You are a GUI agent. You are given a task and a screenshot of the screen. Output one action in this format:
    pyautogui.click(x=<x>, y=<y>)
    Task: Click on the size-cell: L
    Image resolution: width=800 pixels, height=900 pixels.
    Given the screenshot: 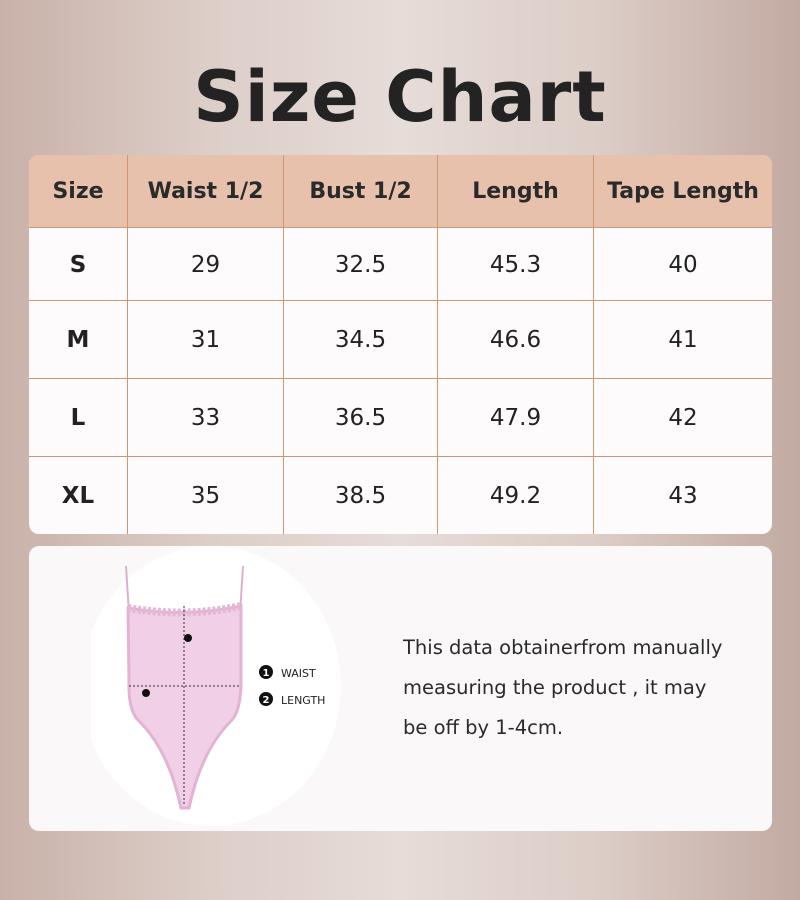 What is the action you would take?
    pyautogui.click(x=78, y=418)
    